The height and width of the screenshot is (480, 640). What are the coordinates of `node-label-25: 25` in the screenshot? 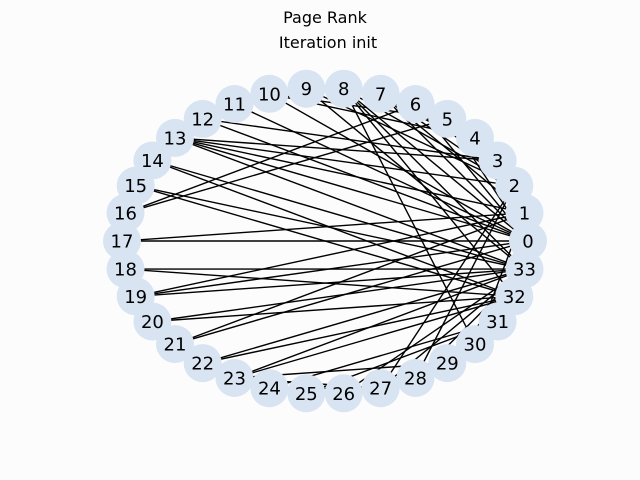 It's located at (306, 394).